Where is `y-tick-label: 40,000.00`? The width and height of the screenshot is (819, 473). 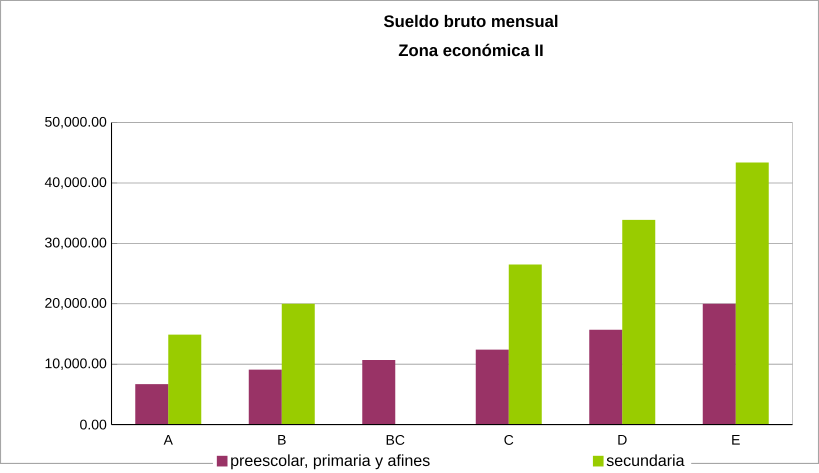
y-tick-label: 40,000.00 is located at coordinates (75, 183).